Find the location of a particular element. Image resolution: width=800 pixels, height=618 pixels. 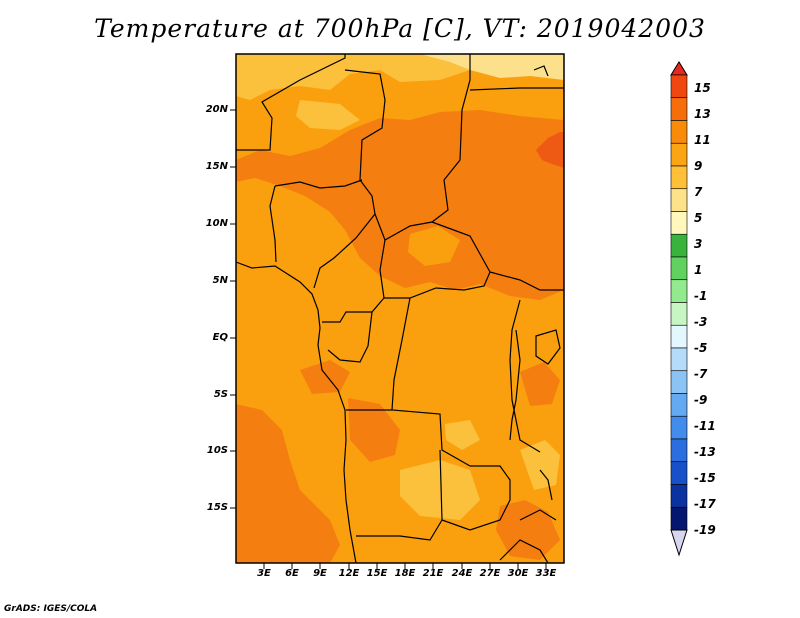

temp-region-7-south is located at coordinates (440, 490).